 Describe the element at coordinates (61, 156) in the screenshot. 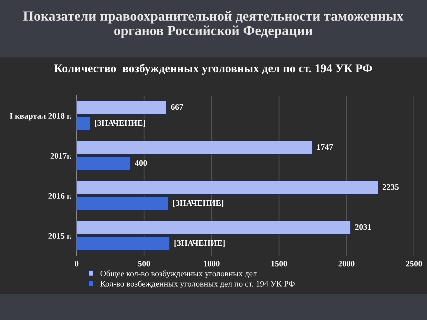

I see `y-tick-label: 2017г.` at that location.